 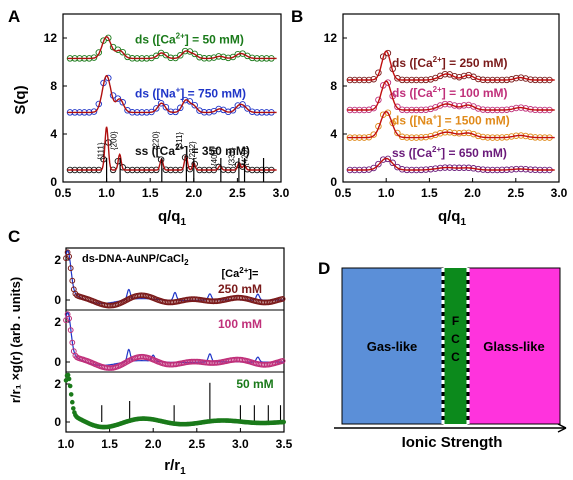 I want to click on panel-c-ylabel: r/r₁ ×g(r) (arb . units), so click(x=15, y=340).